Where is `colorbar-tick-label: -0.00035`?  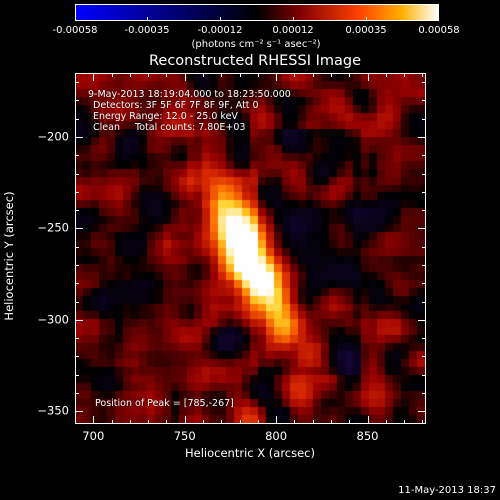
colorbar-tick-label: -0.00035 is located at coordinates (147, 30).